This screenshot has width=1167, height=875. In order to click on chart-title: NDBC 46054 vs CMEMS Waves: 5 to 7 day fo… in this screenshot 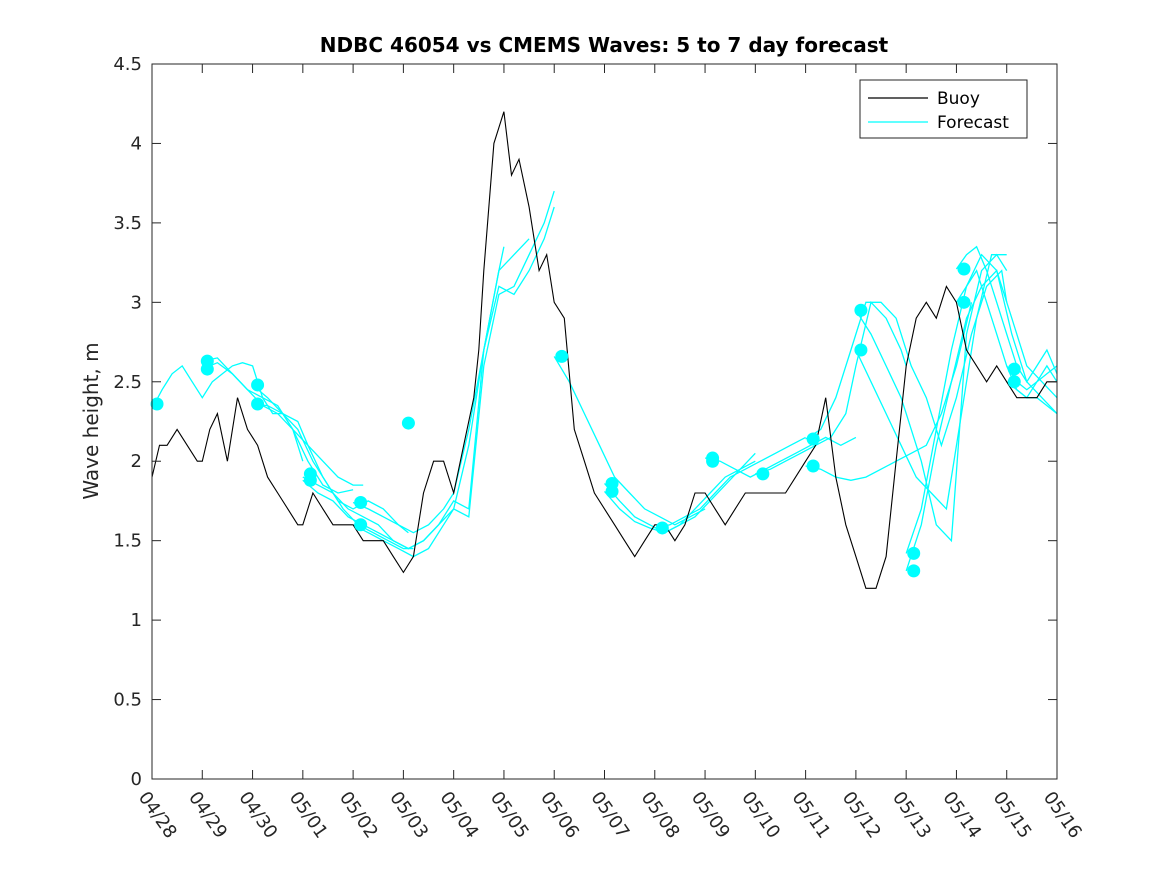, I will do `click(604, 45)`.